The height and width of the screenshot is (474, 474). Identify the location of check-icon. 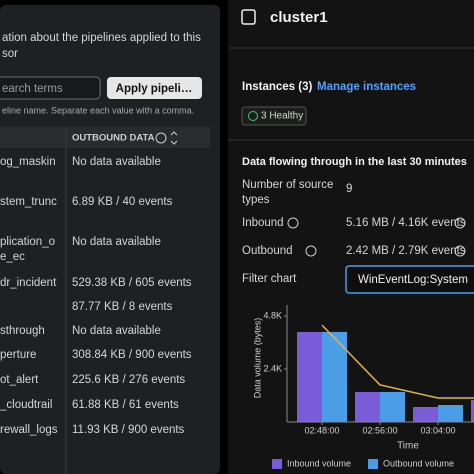
(253, 116).